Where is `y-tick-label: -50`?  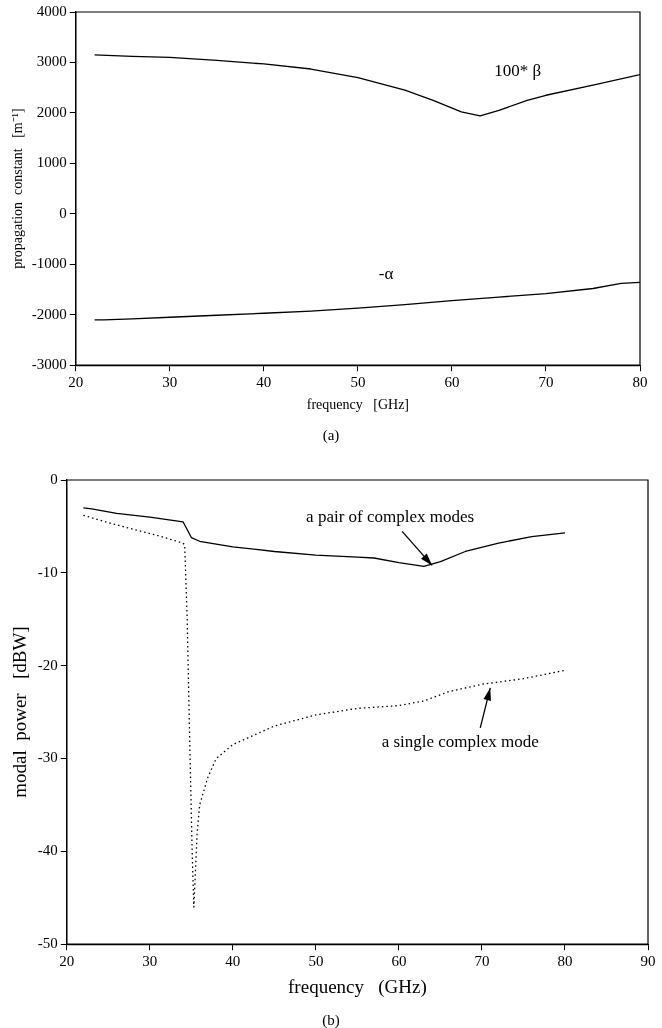
y-tick-label: -50 is located at coordinates (47, 943).